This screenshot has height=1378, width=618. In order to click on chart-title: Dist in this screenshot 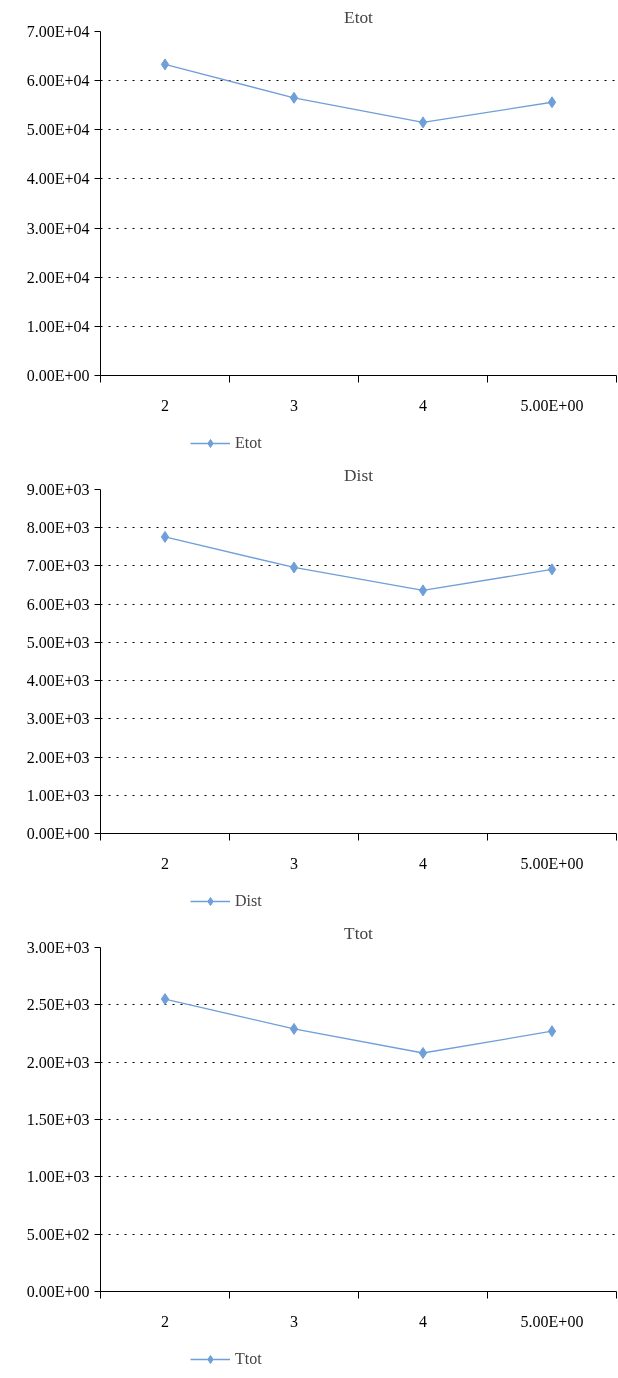, I will do `click(359, 475)`.